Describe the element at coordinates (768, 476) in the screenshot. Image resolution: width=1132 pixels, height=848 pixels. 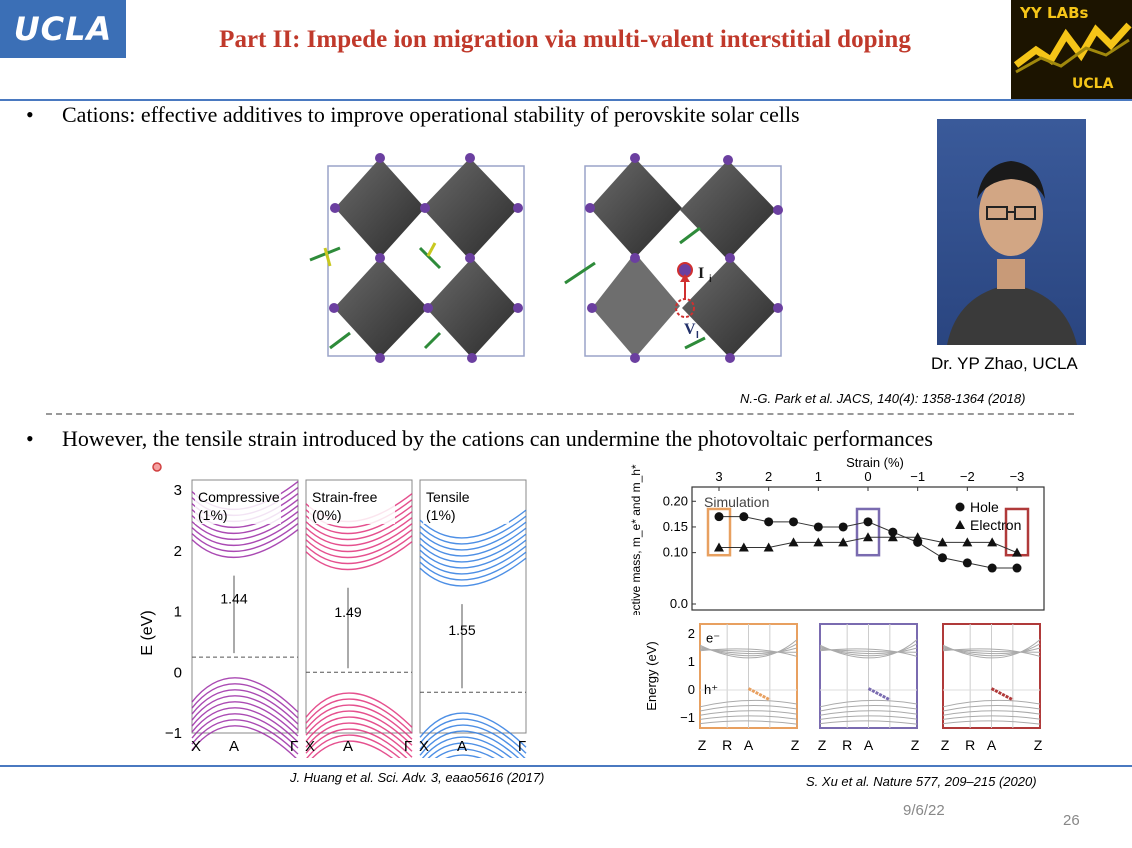
I see `chart-xtick-label: 2` at that location.